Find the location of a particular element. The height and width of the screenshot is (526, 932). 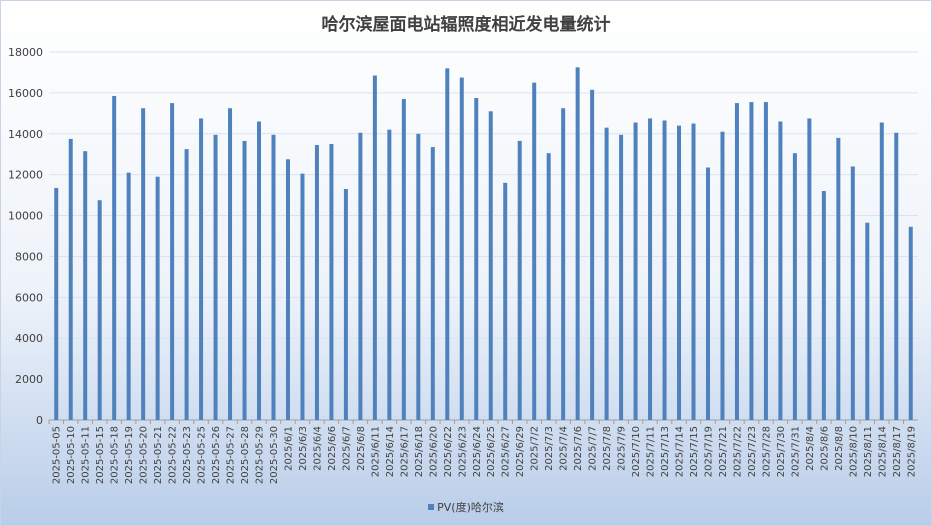

x-tick-label: 2025/8/17 is located at coordinates (897, 451).